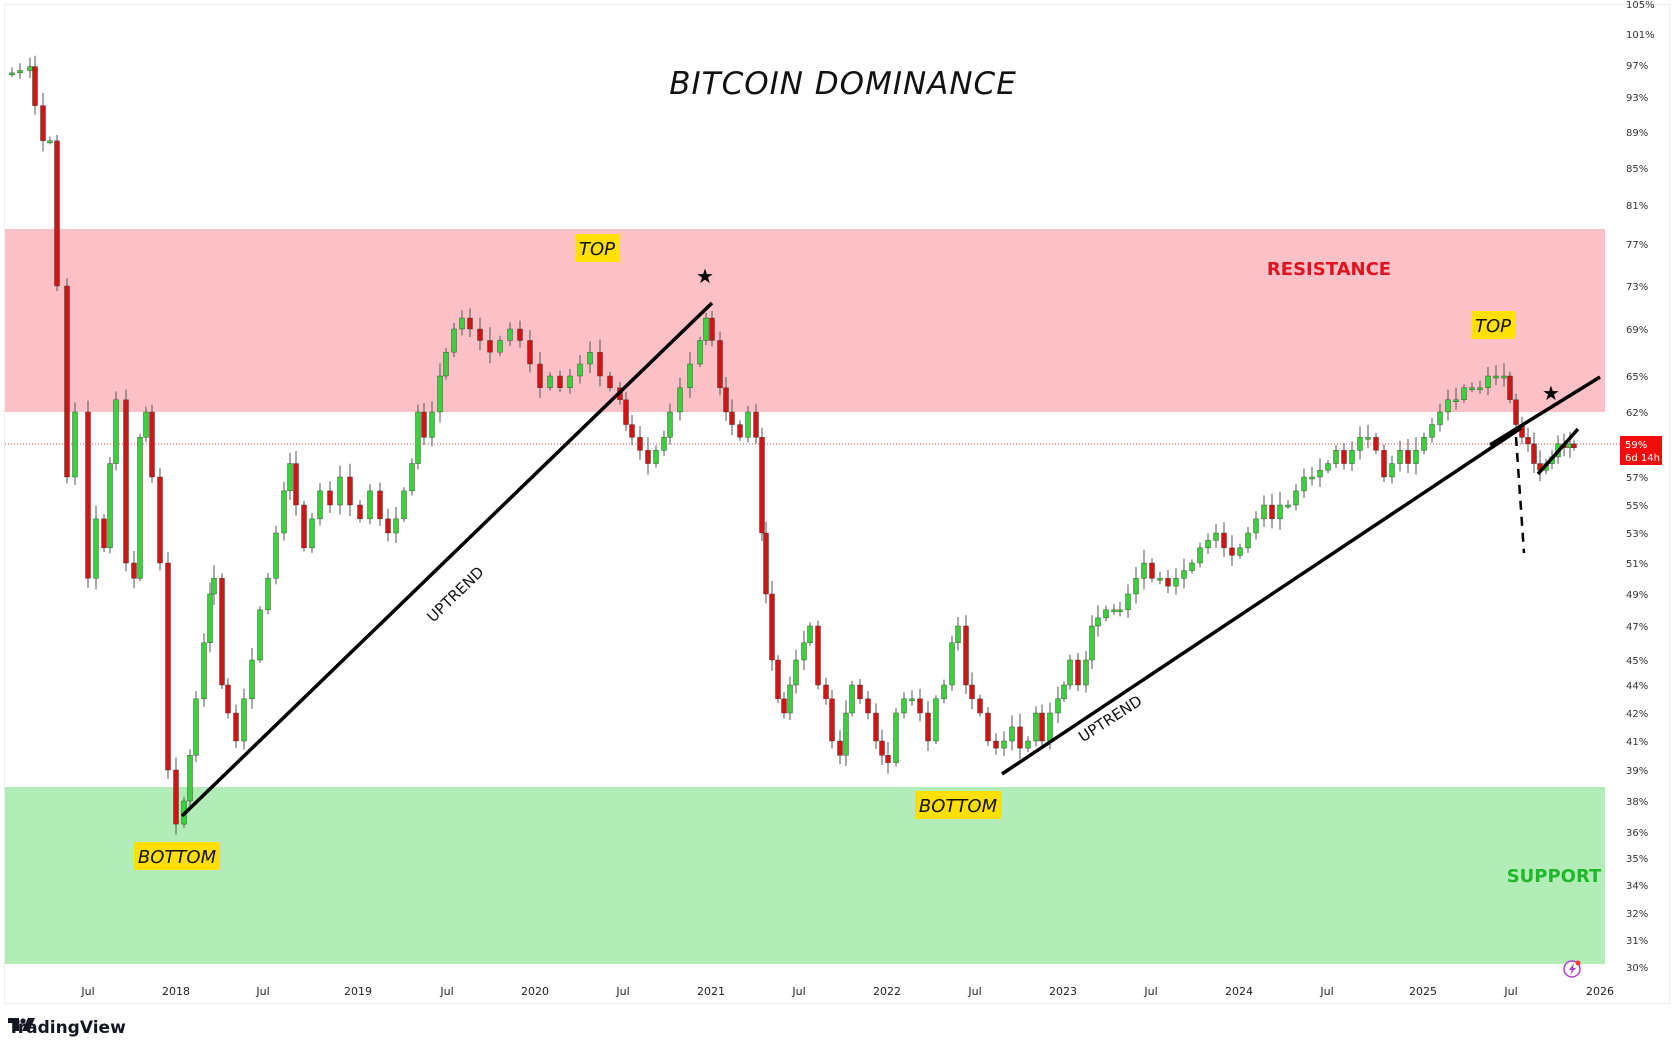 Image resolution: width=1675 pixels, height=1054 pixels. What do you see at coordinates (1063, 991) in the screenshot?
I see `time-tick: 2023` at bounding box center [1063, 991].